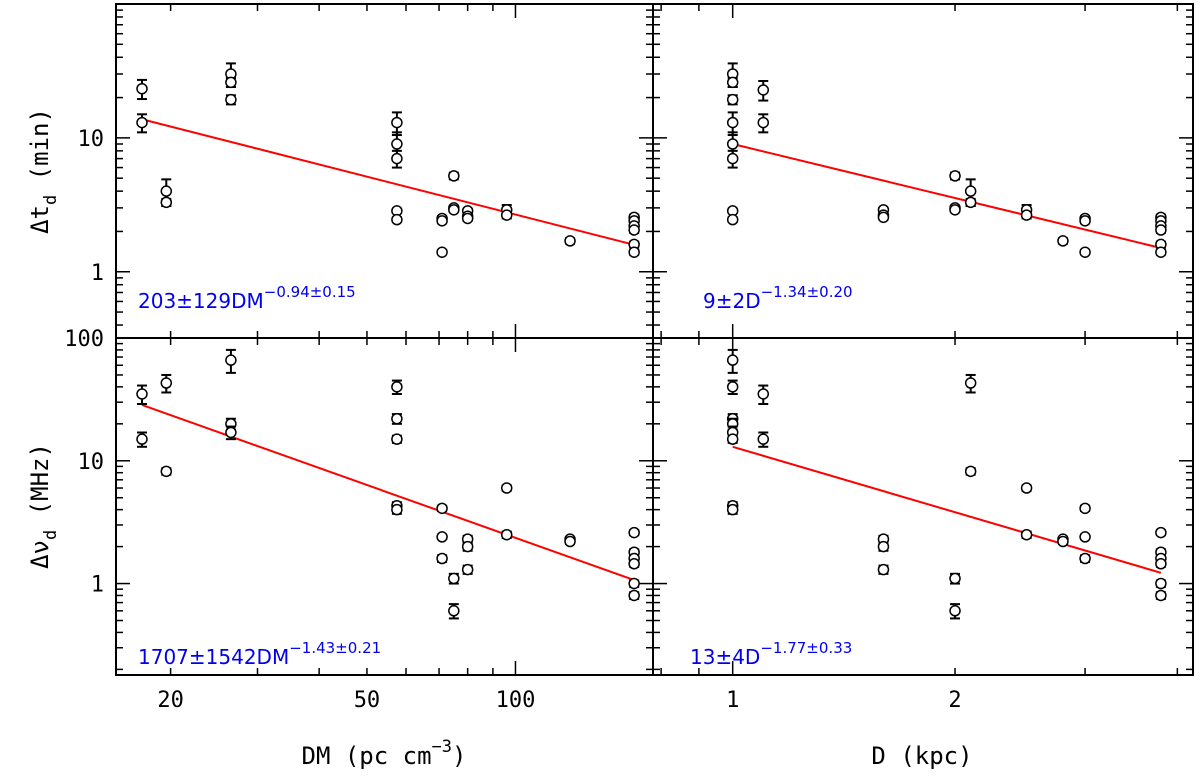  What do you see at coordinates (40, 486) in the screenshot?
I see `y-axis-title-bottom-suffix: (MHz)` at bounding box center [40, 486].